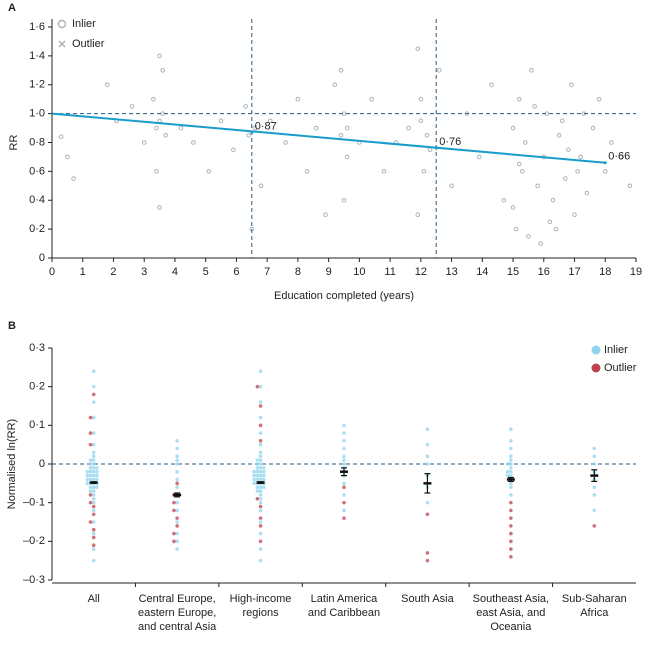  What do you see at coordinates (144, 272) in the screenshot?
I see `x-tick-label: 3` at bounding box center [144, 272].